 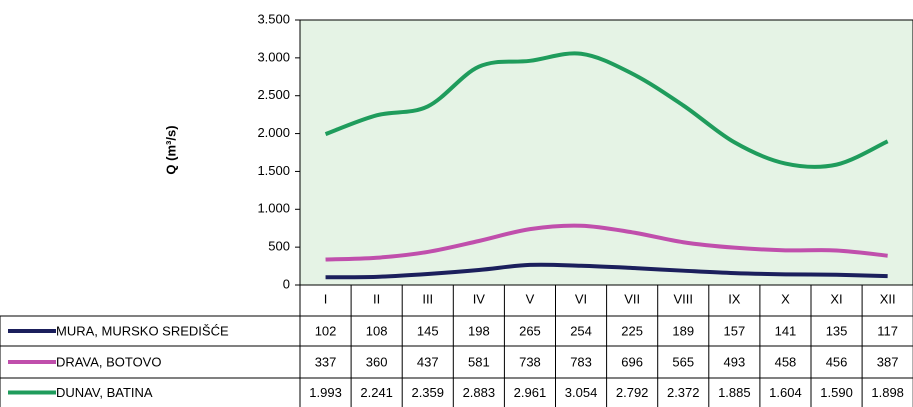 I want to click on table-value: 198, so click(x=479, y=330).